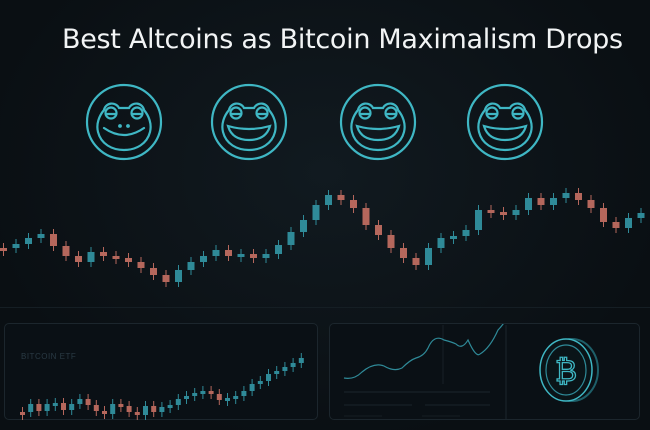 The image size is (650, 430). I want to click on bitcoin-coin-icon: ₿, so click(569, 370).